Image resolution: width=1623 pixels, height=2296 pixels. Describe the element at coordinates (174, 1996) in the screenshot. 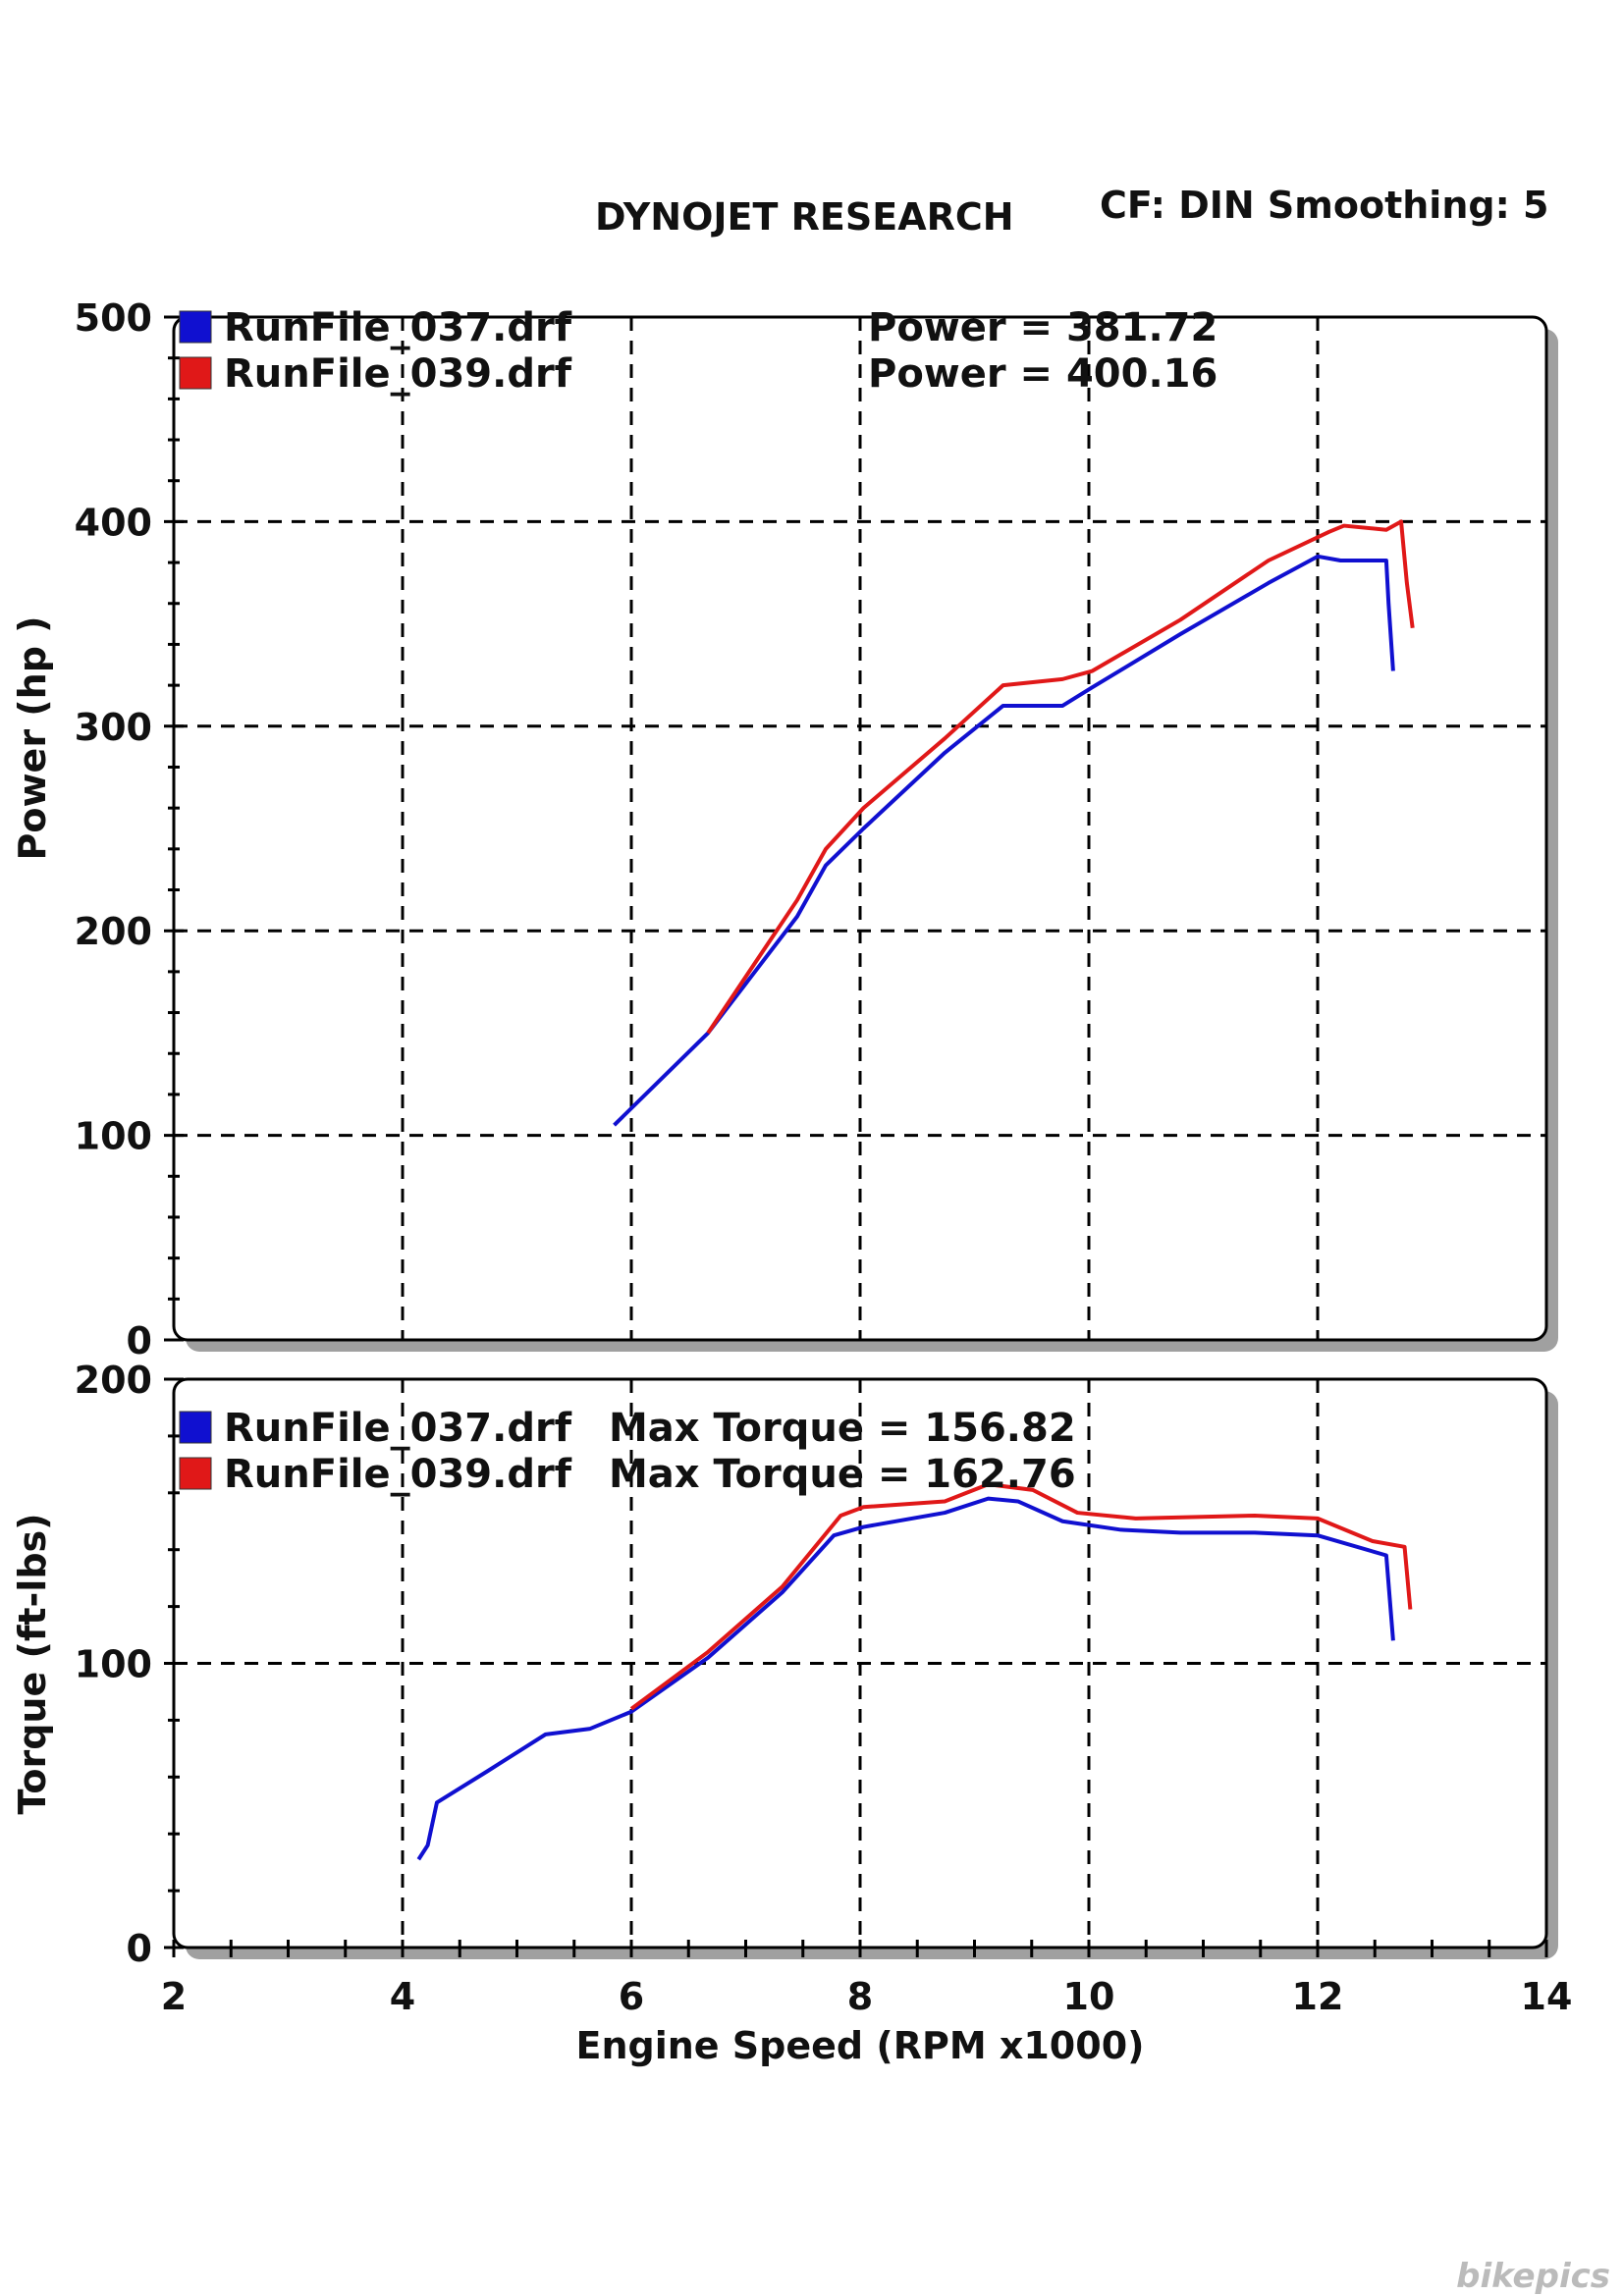

I see `x-tick-label: 2` at that location.